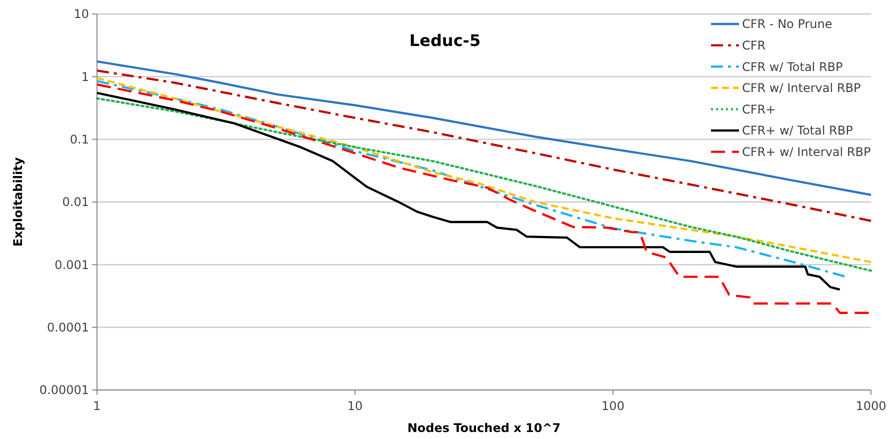 This screenshot has height=439, width=888. I want to click on y-tick-label: 1, so click(85, 77).